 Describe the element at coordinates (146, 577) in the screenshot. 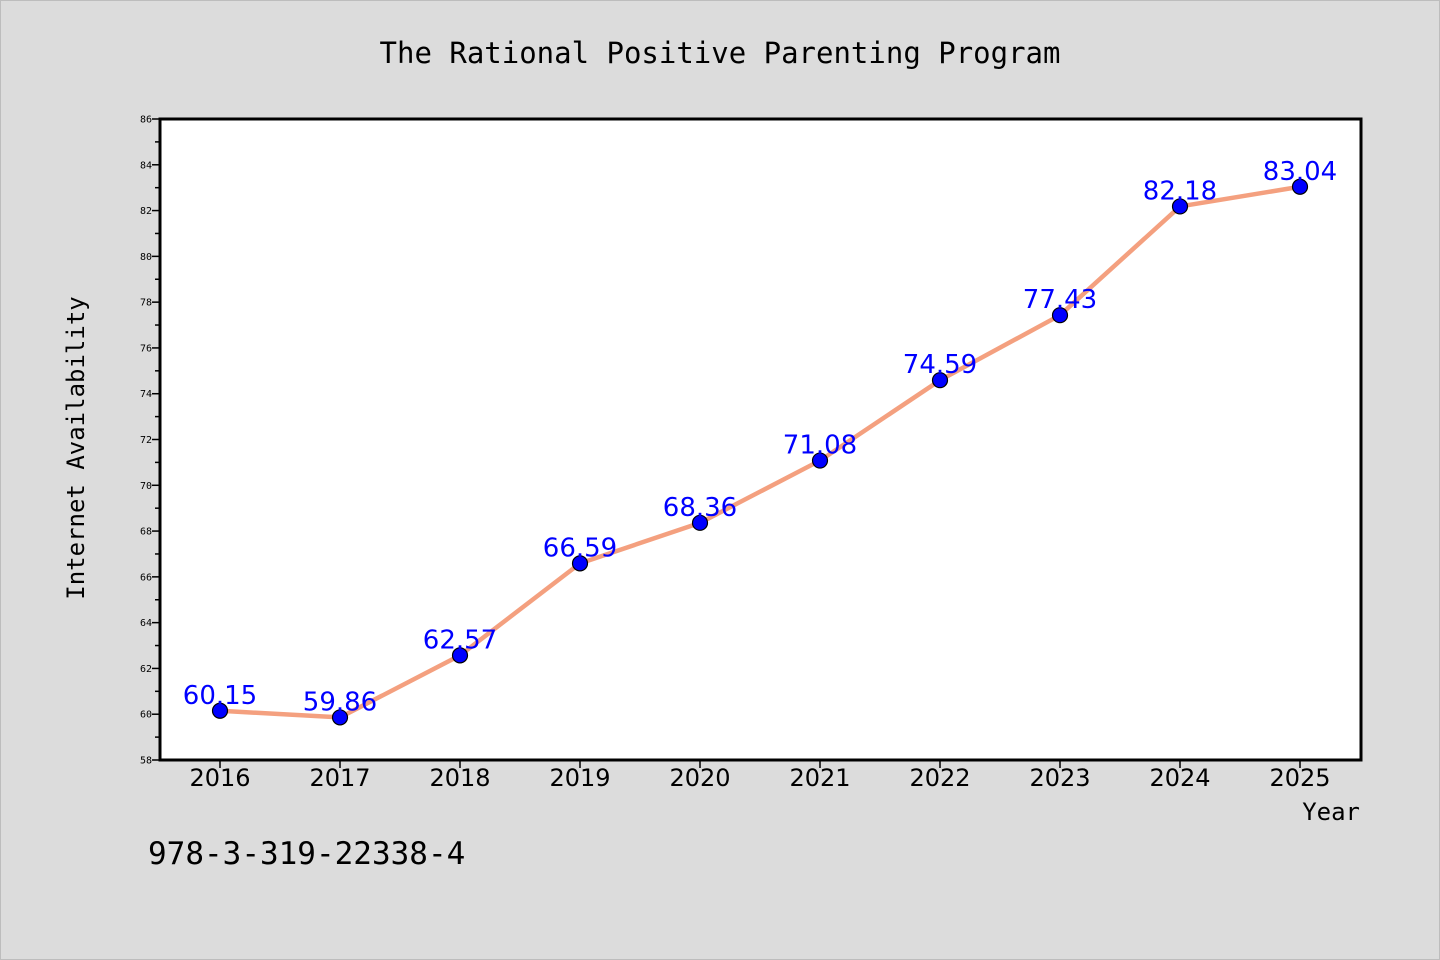

I see `y-tick-label: 66` at that location.